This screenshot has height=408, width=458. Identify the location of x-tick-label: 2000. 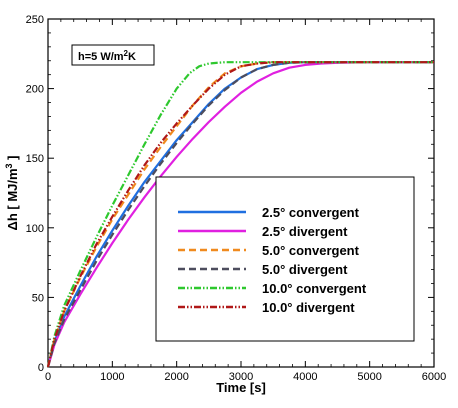
(176, 377).